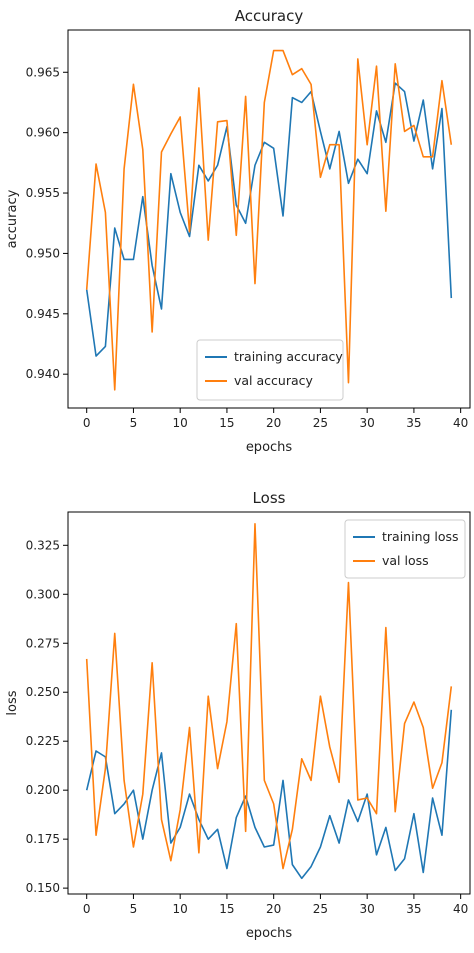  Describe the element at coordinates (43, 692) in the screenshot. I see `loss-y-tick-label: 0.250` at that location.